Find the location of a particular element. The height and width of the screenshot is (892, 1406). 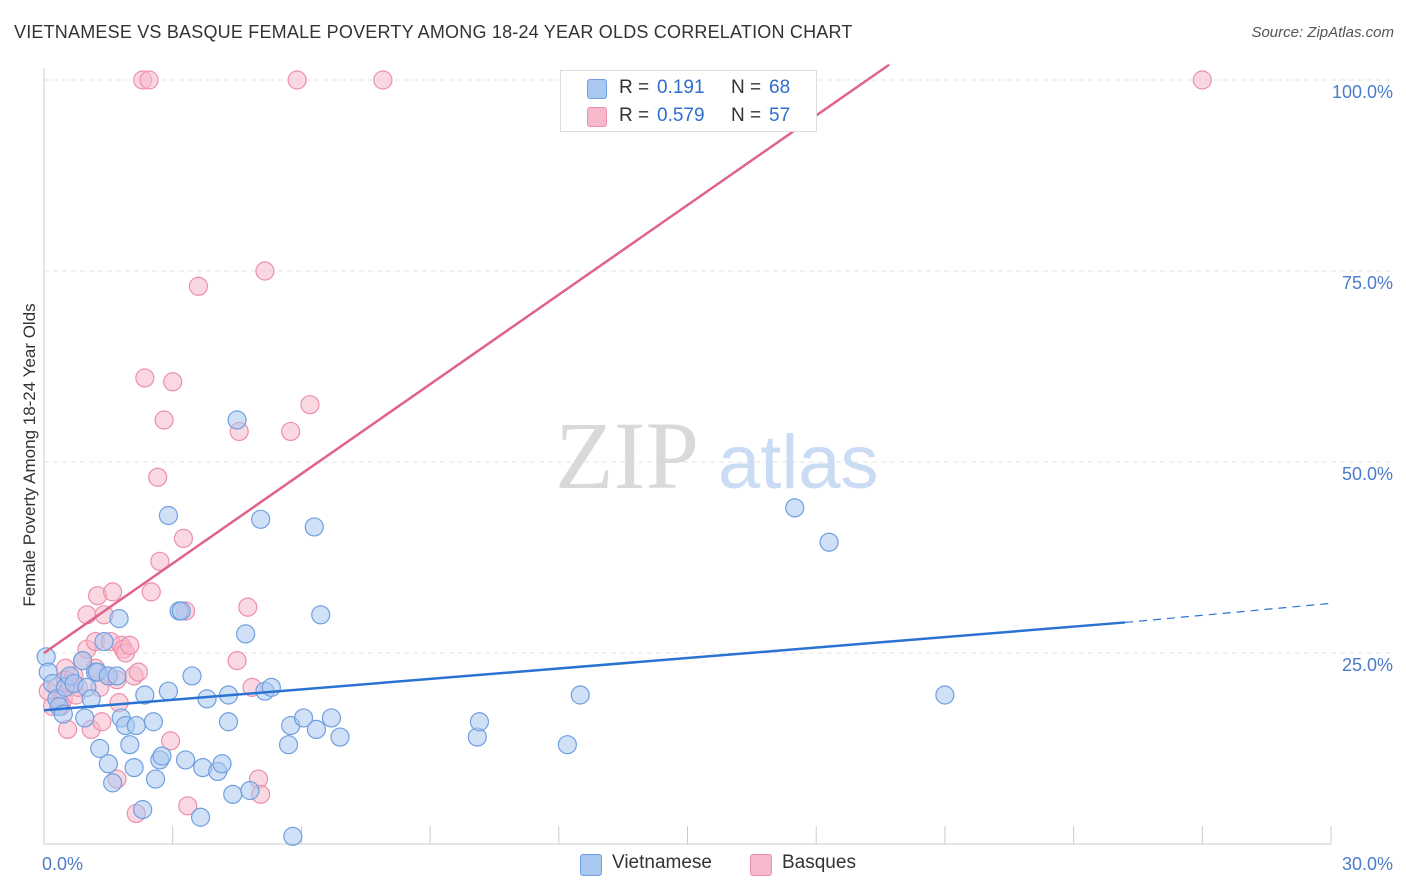

y-tick-label: 100.0% is located at coordinates (1362, 92).